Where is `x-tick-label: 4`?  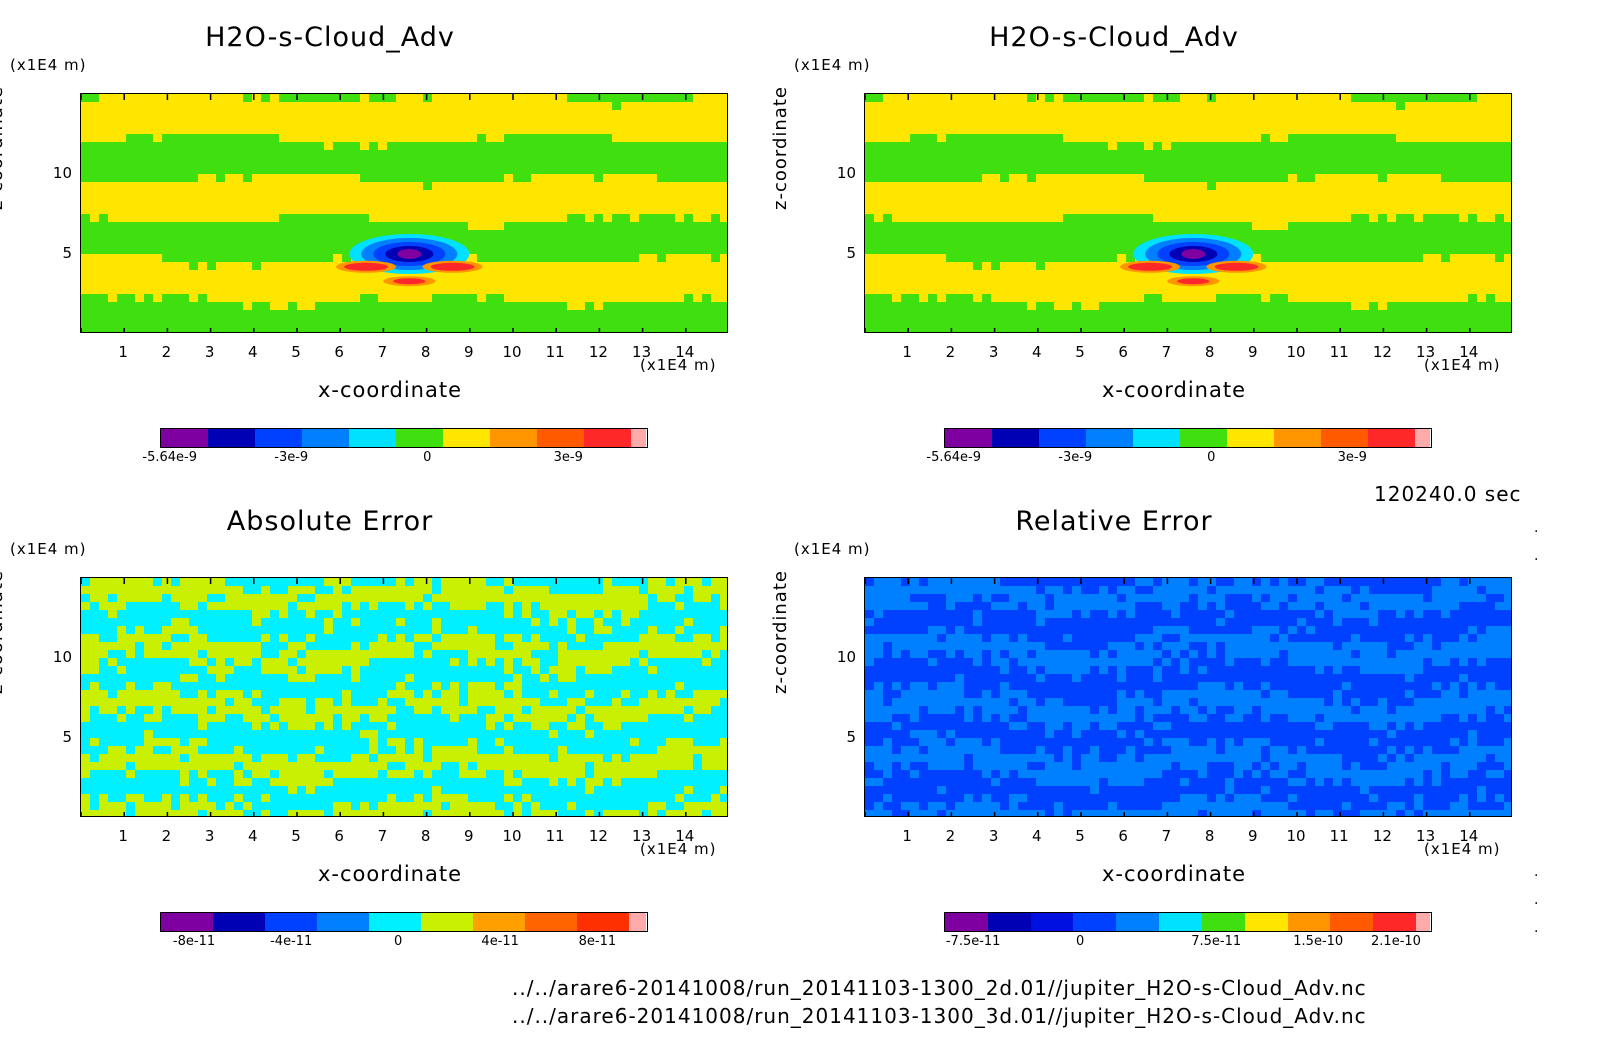 x-tick-label: 4 is located at coordinates (253, 352).